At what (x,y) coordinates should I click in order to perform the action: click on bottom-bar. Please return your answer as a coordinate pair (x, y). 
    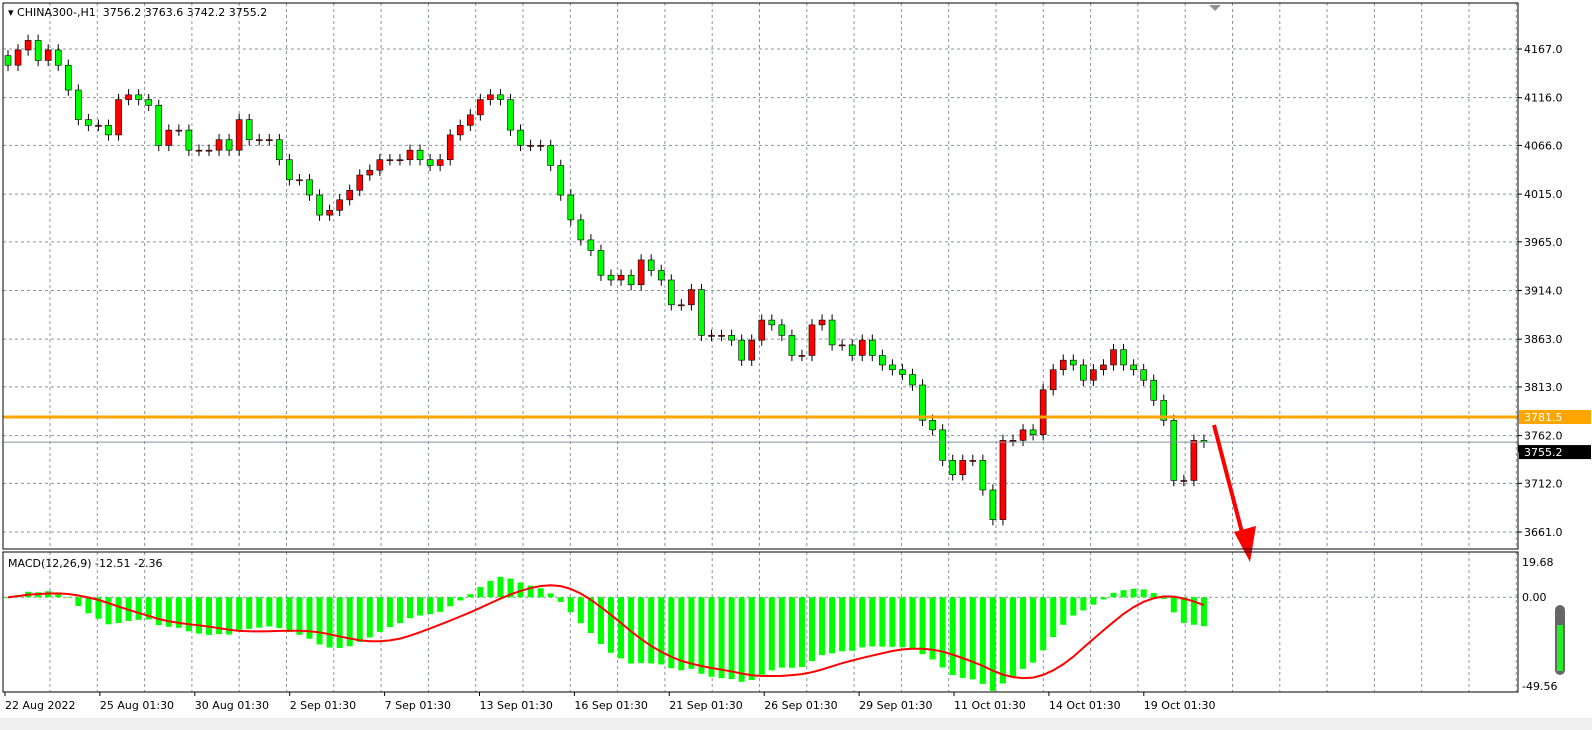
    Looking at the image, I should click on (796, 724).